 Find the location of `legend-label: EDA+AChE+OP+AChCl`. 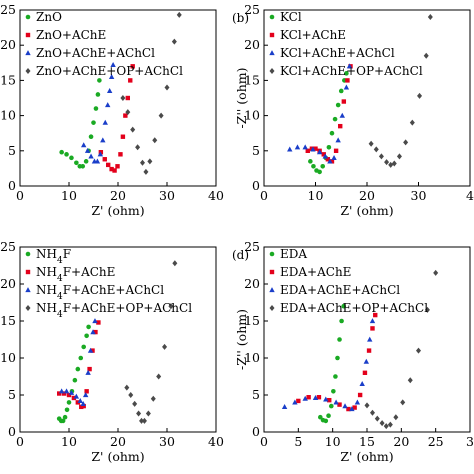

legend-label: EDA+AChE+OP+AChCl is located at coordinates (354, 308).